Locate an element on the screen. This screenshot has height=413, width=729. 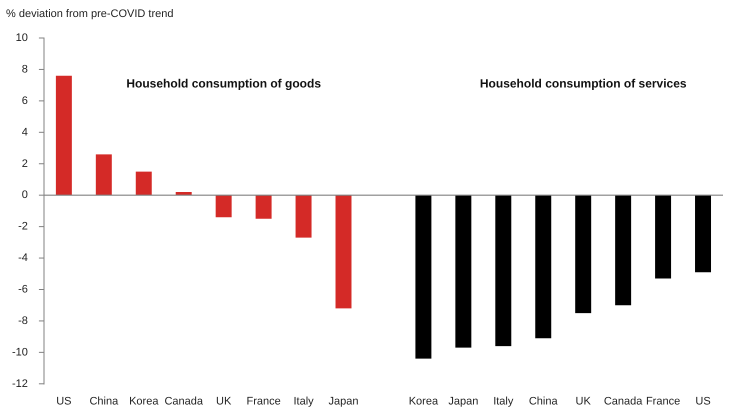
y-tick-label: 0 is located at coordinates (25, 195).